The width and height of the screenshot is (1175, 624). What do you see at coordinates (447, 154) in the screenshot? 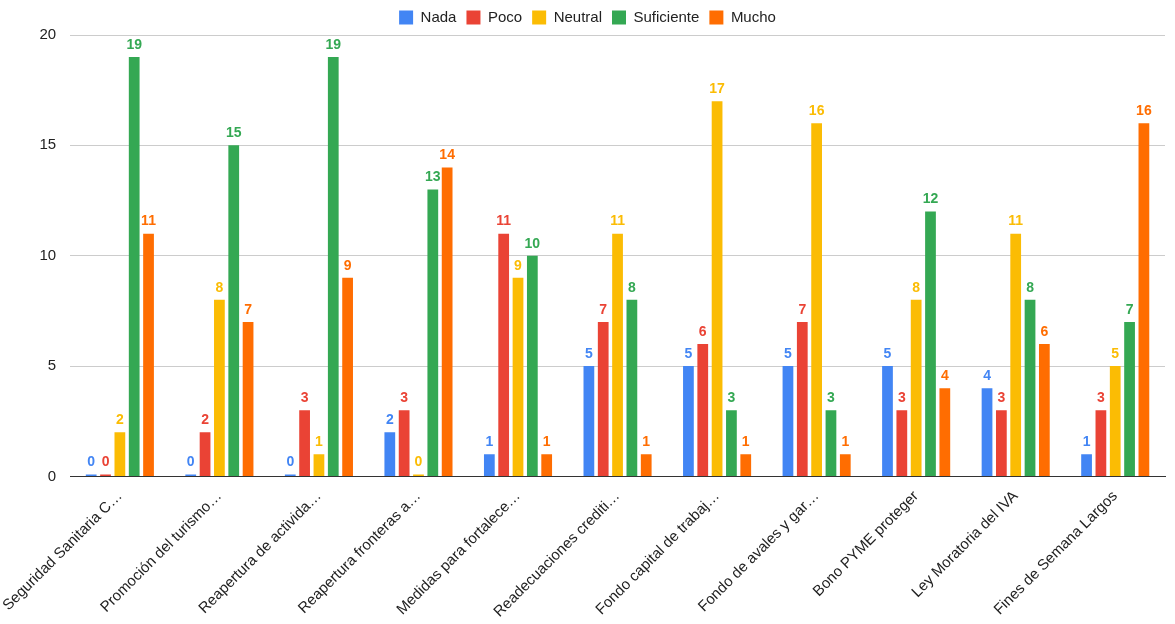
I see `data-label: 14` at bounding box center [447, 154].